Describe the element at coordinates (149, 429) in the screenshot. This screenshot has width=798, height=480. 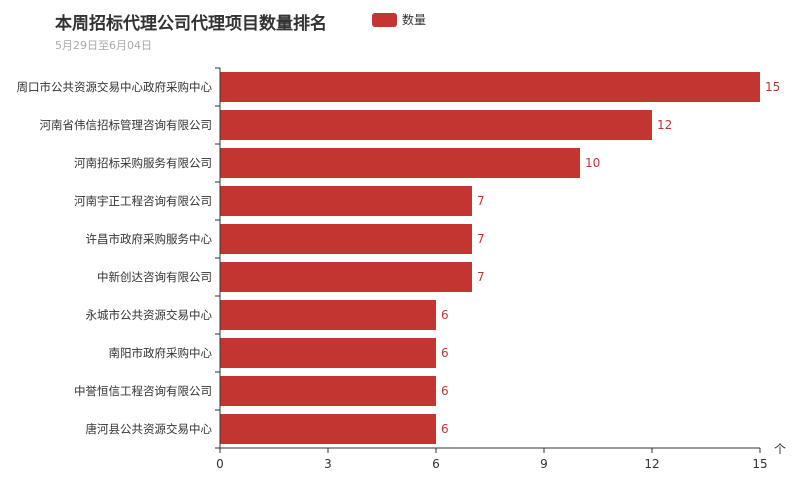
I see `y-tick-label: 唐河县公共资源交易中心` at that location.